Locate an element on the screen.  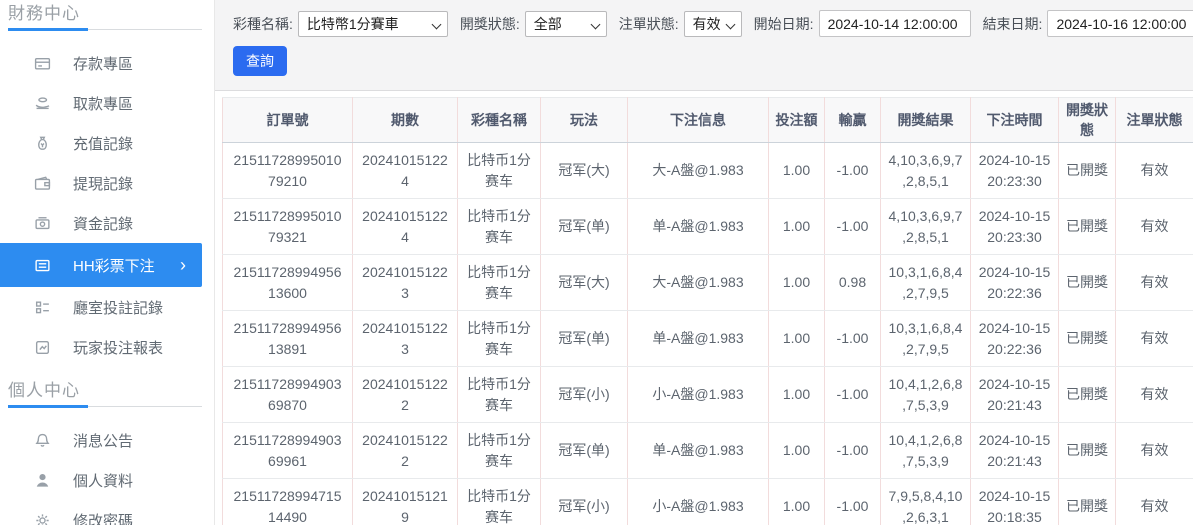
sidebar-item-withdrawal-wallet: 提現記錄 is located at coordinates (107, 183).